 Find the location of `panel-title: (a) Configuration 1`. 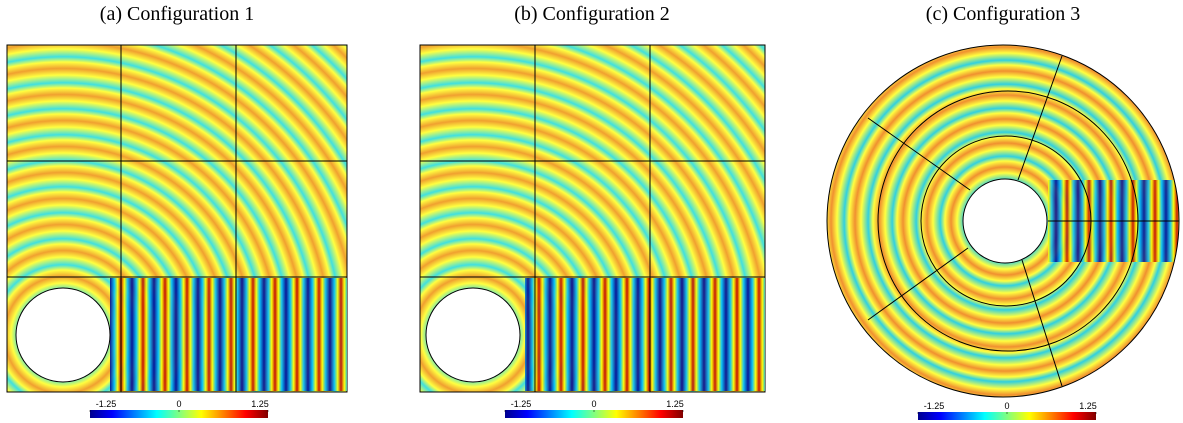

panel-title: (a) Configuration 1 is located at coordinates (177, 14).